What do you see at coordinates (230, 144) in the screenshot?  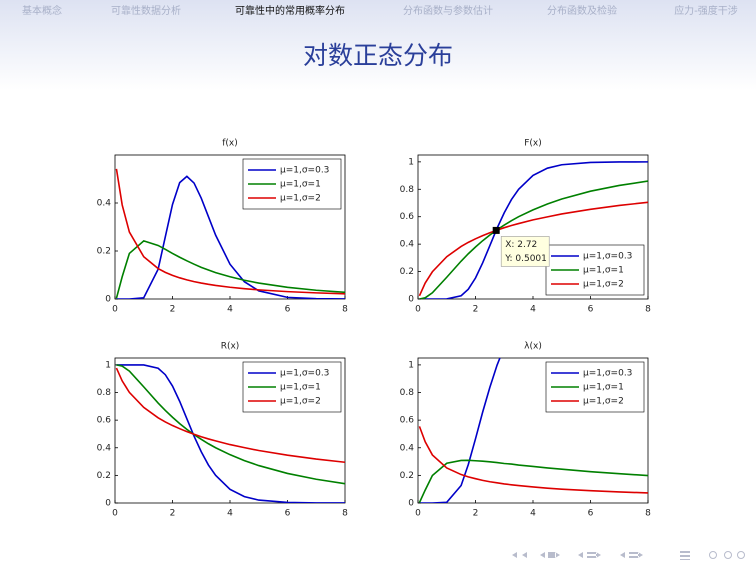 I see `chart-title: f(x)` at bounding box center [230, 144].